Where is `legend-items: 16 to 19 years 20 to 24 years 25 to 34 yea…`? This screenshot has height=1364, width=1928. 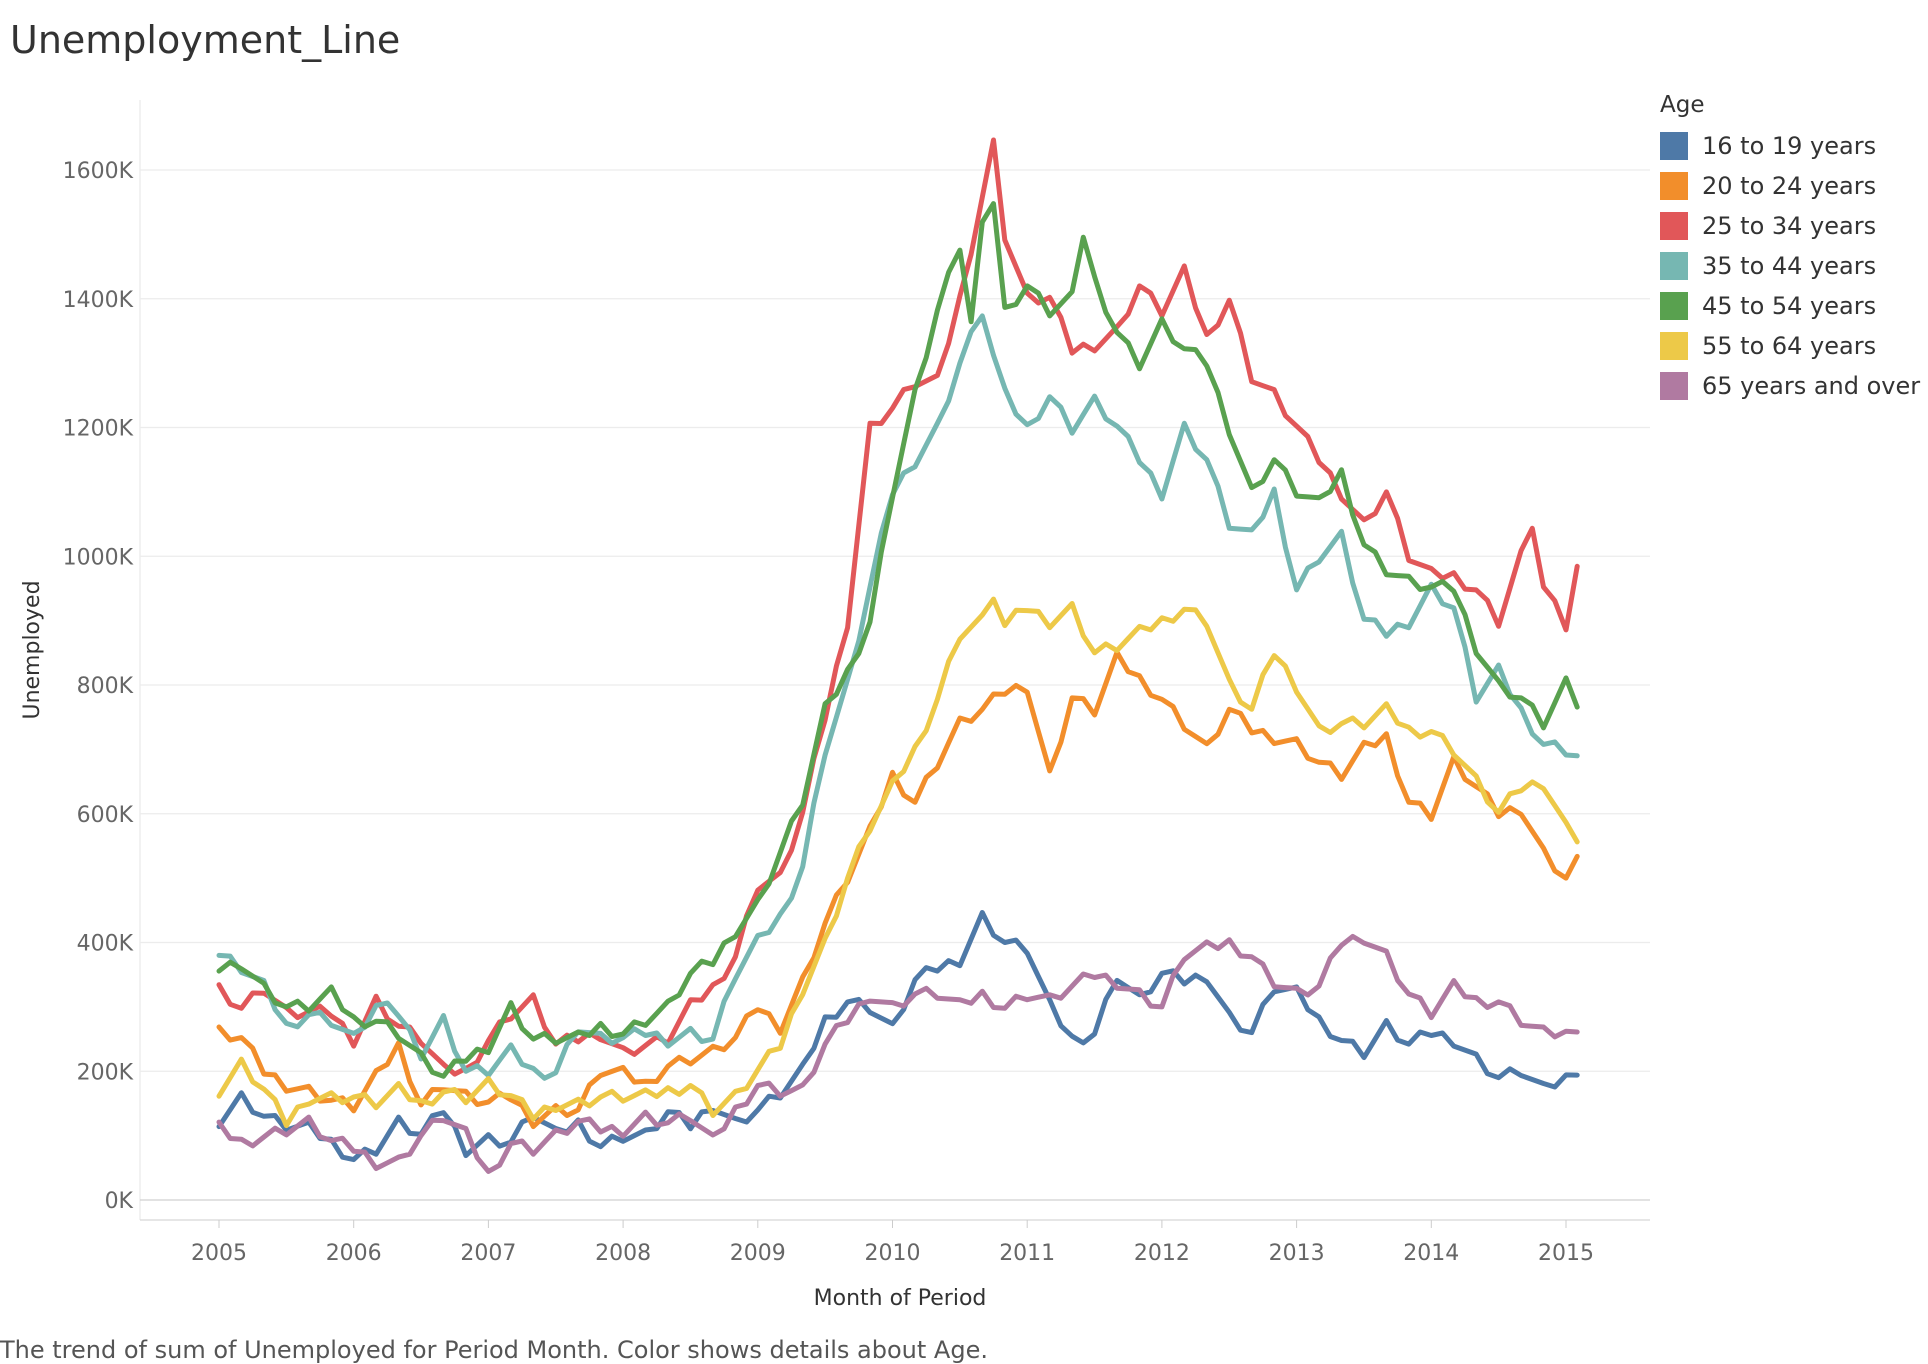
legend-items: 16 to 19 years 20 to 24 years 25 to 34 yea… is located at coordinates (1790, 266).